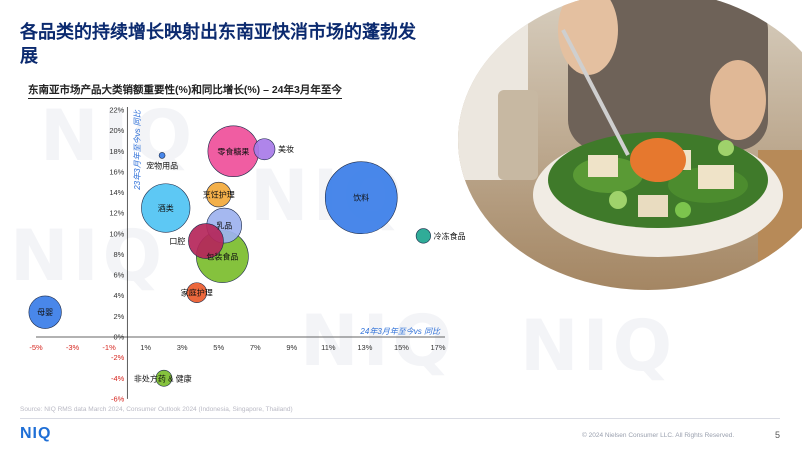 This screenshot has height=451, width=802. I want to click on x-tick-label: 9%, so click(291, 347).